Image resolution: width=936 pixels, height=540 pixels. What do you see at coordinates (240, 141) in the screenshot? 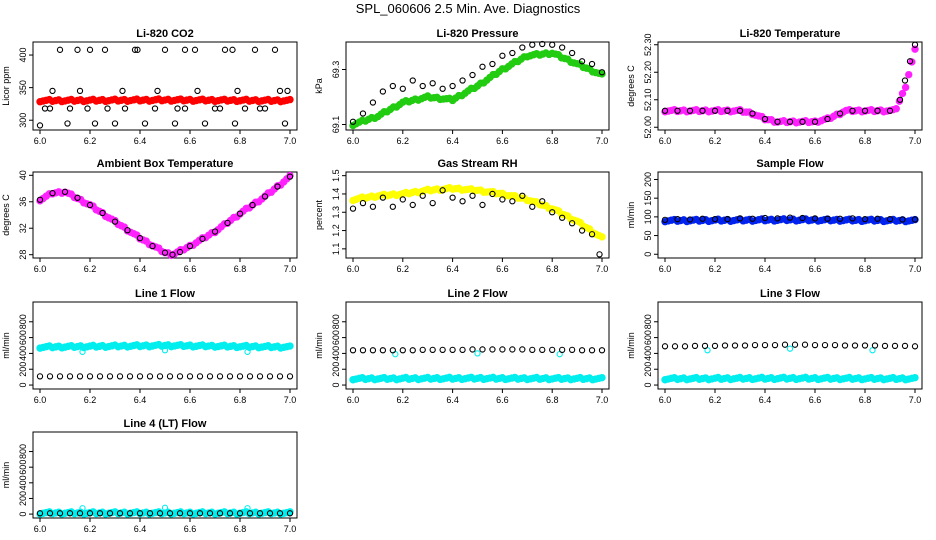
I see `li-820-co2-xtick-label: 6.8` at bounding box center [240, 141].